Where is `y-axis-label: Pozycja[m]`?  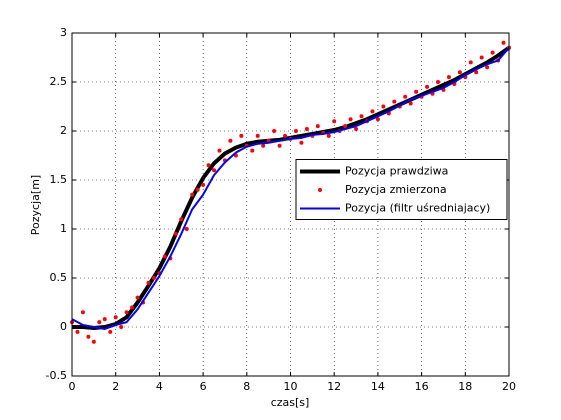 y-axis-label: Pozycja[m] is located at coordinates (35, 205).